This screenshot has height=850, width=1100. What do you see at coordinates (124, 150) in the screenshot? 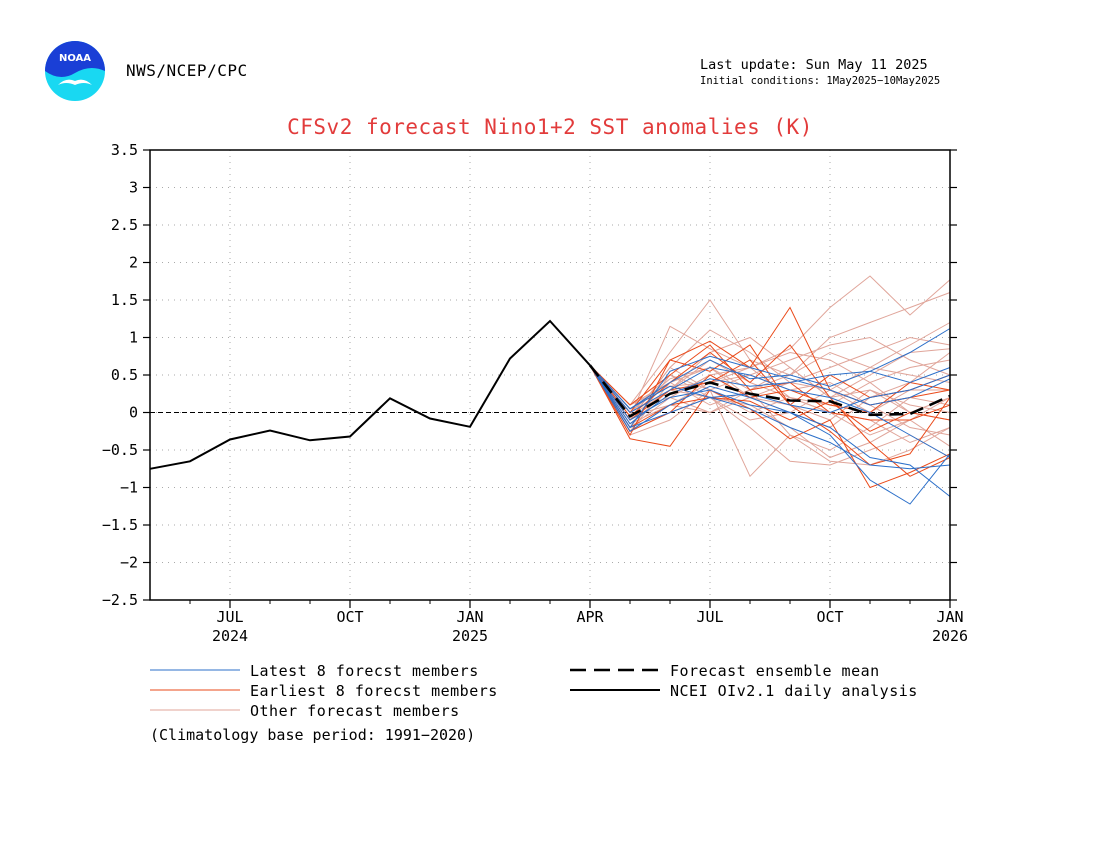
I see `y-tick-label: 3.5` at bounding box center [124, 150].